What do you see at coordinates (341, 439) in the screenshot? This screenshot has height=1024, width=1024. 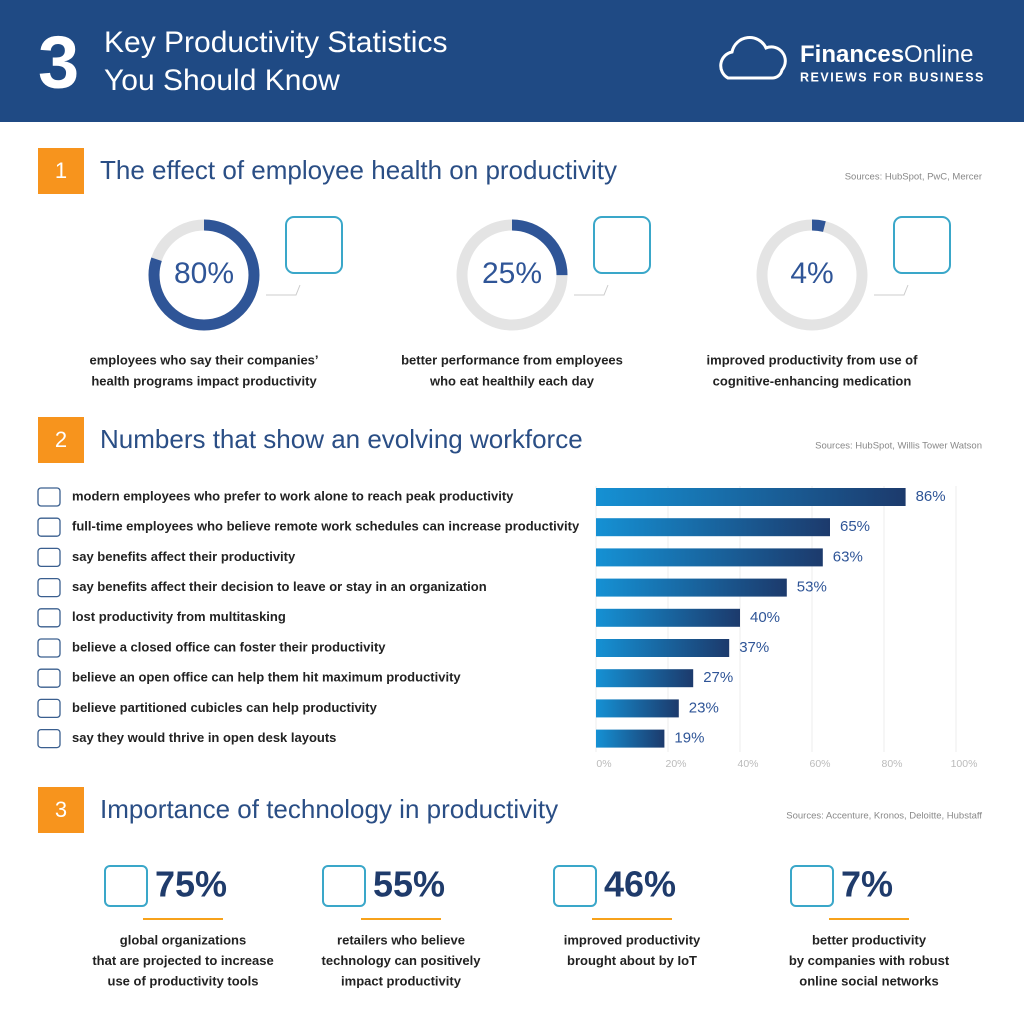 I see `section-title: Numbers that show an evolving workforce` at bounding box center [341, 439].